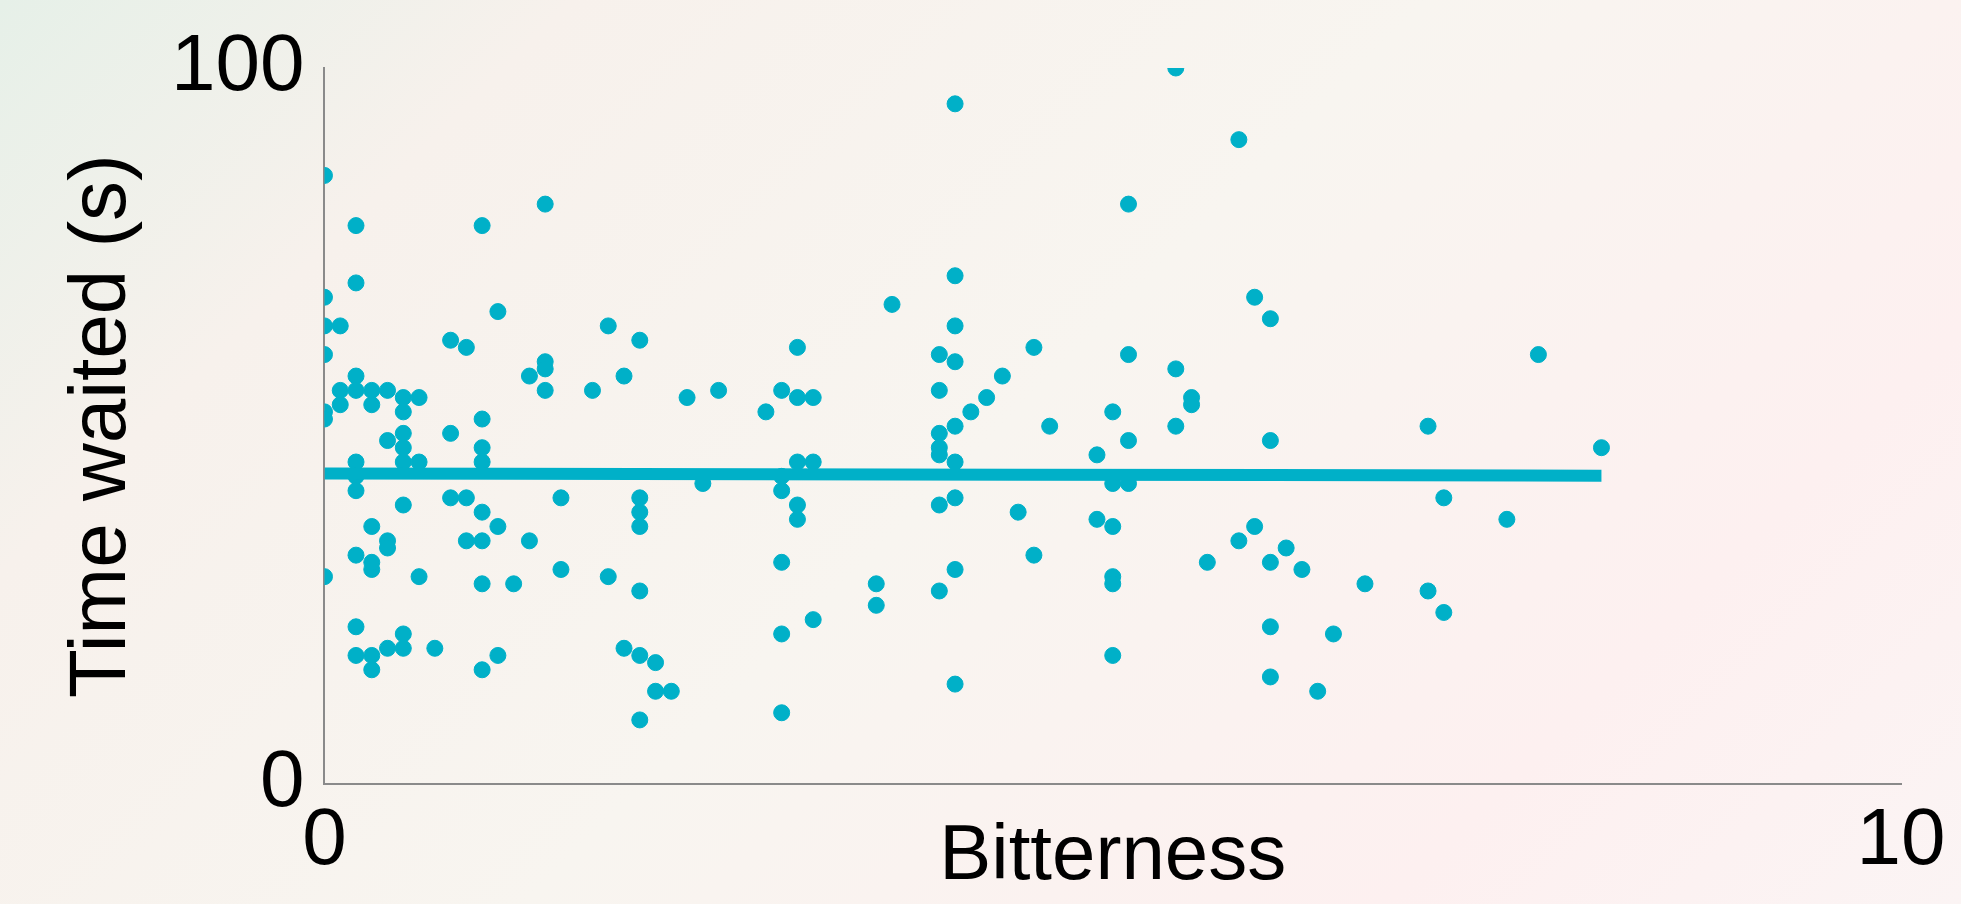  Describe the element at coordinates (1901, 837) in the screenshot. I see `x-tick-label: 10` at that location.